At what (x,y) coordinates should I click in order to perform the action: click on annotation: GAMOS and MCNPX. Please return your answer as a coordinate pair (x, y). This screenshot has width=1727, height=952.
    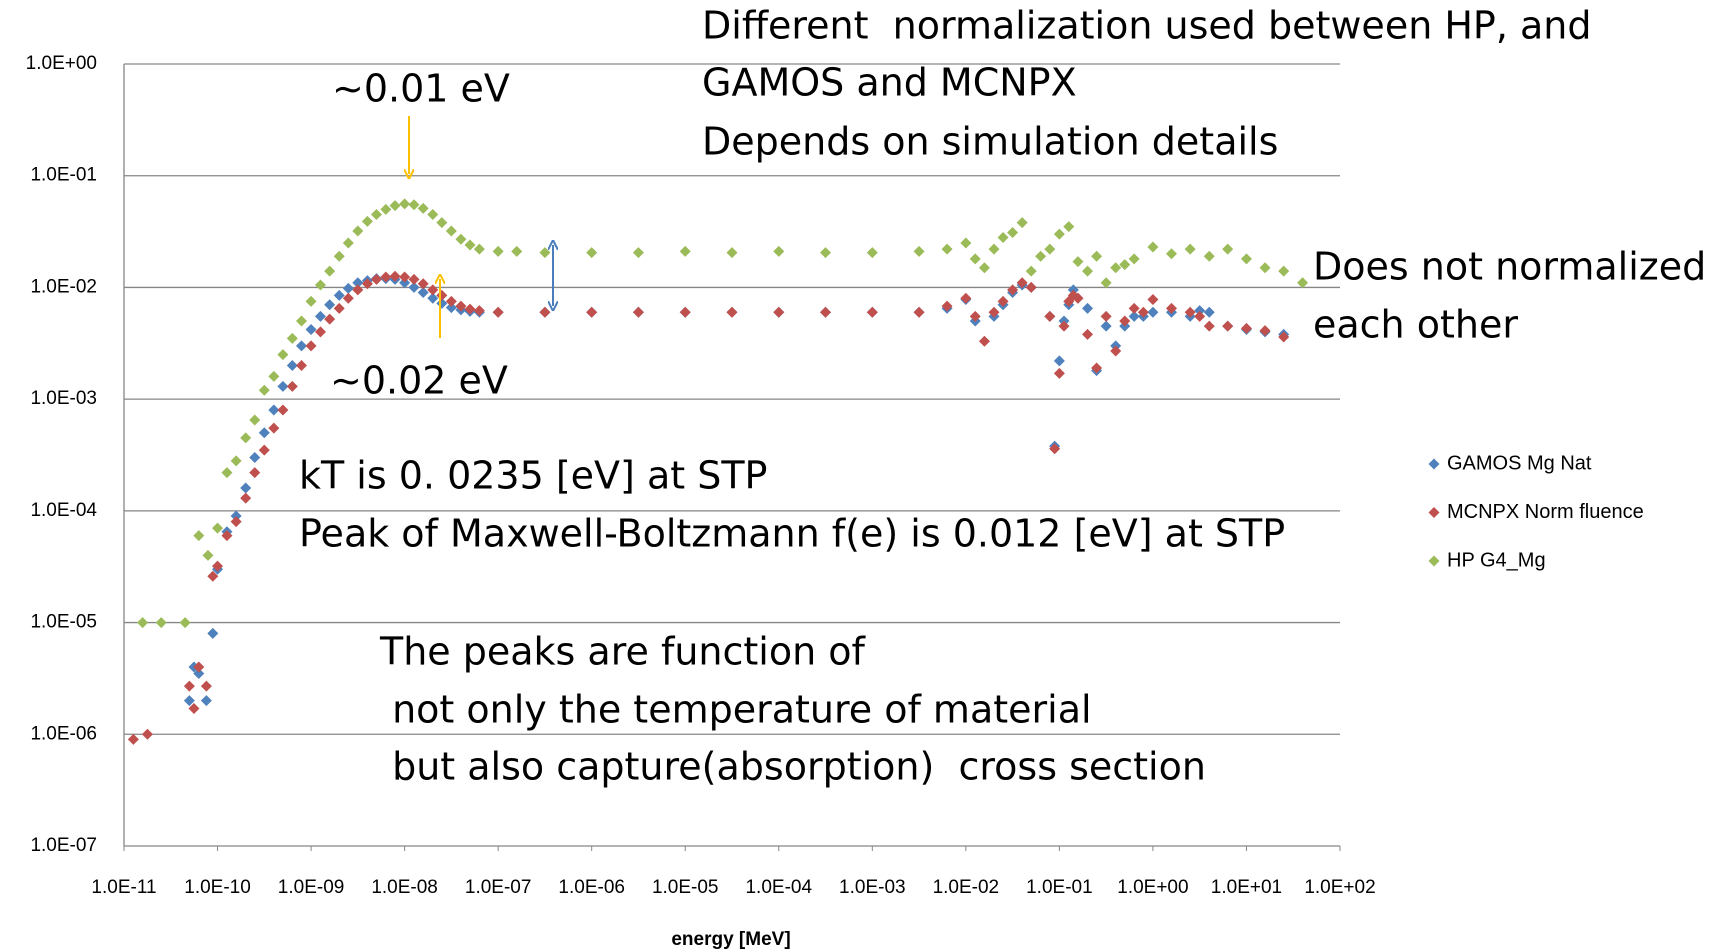
    Looking at the image, I should click on (889, 83).